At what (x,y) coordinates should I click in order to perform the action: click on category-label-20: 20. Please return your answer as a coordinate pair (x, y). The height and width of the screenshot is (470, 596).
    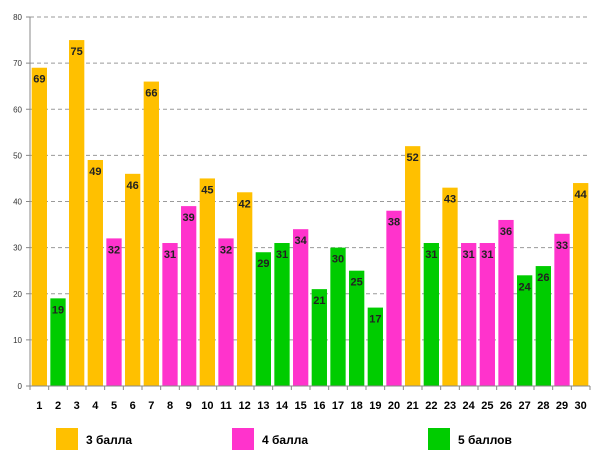
    Looking at the image, I should click on (394, 406).